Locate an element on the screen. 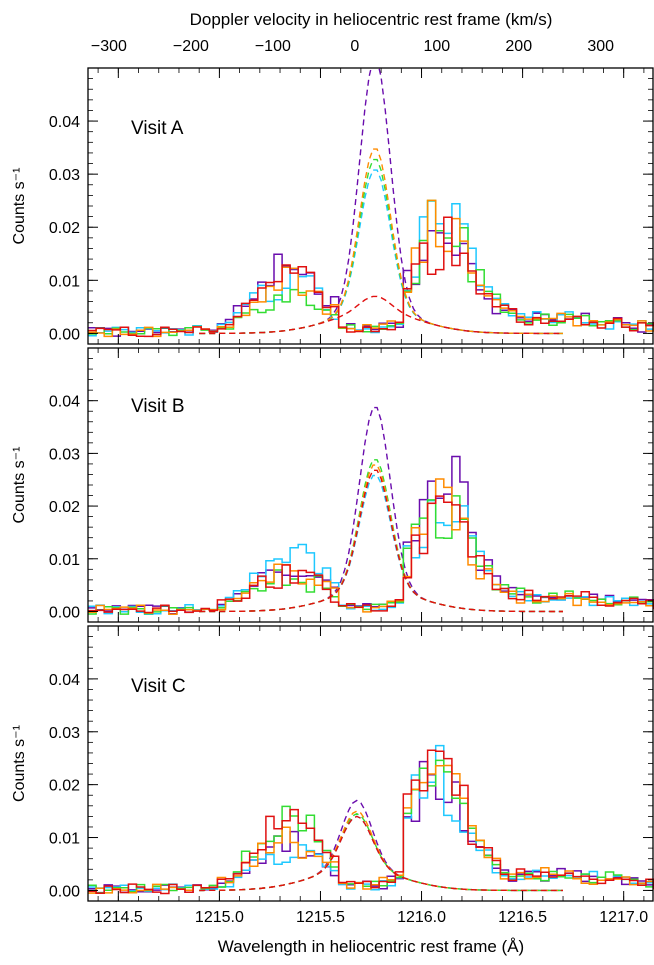  top-tick-label: 0 is located at coordinates (354, 46).